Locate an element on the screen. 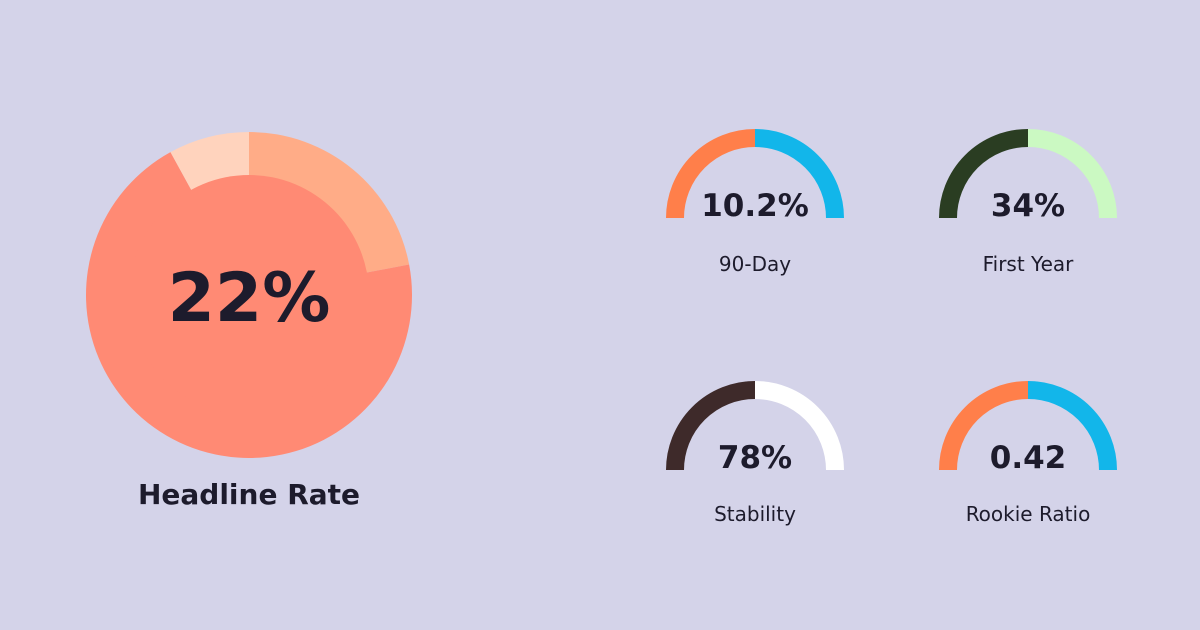 The height and width of the screenshot is (630, 1200). gauge-stability-svg is located at coordinates (755, 426).